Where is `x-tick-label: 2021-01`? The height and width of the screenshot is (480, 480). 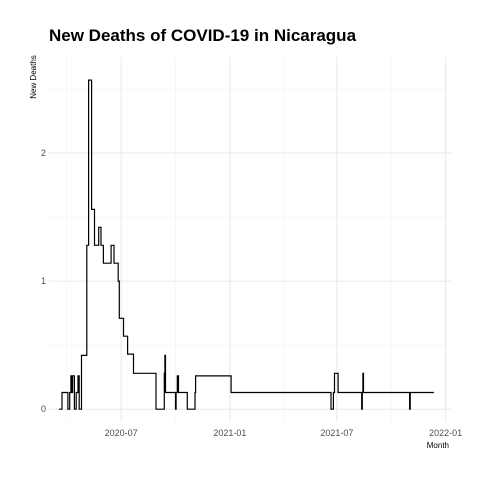 x-tick-label: 2021-01 is located at coordinates (229, 433).